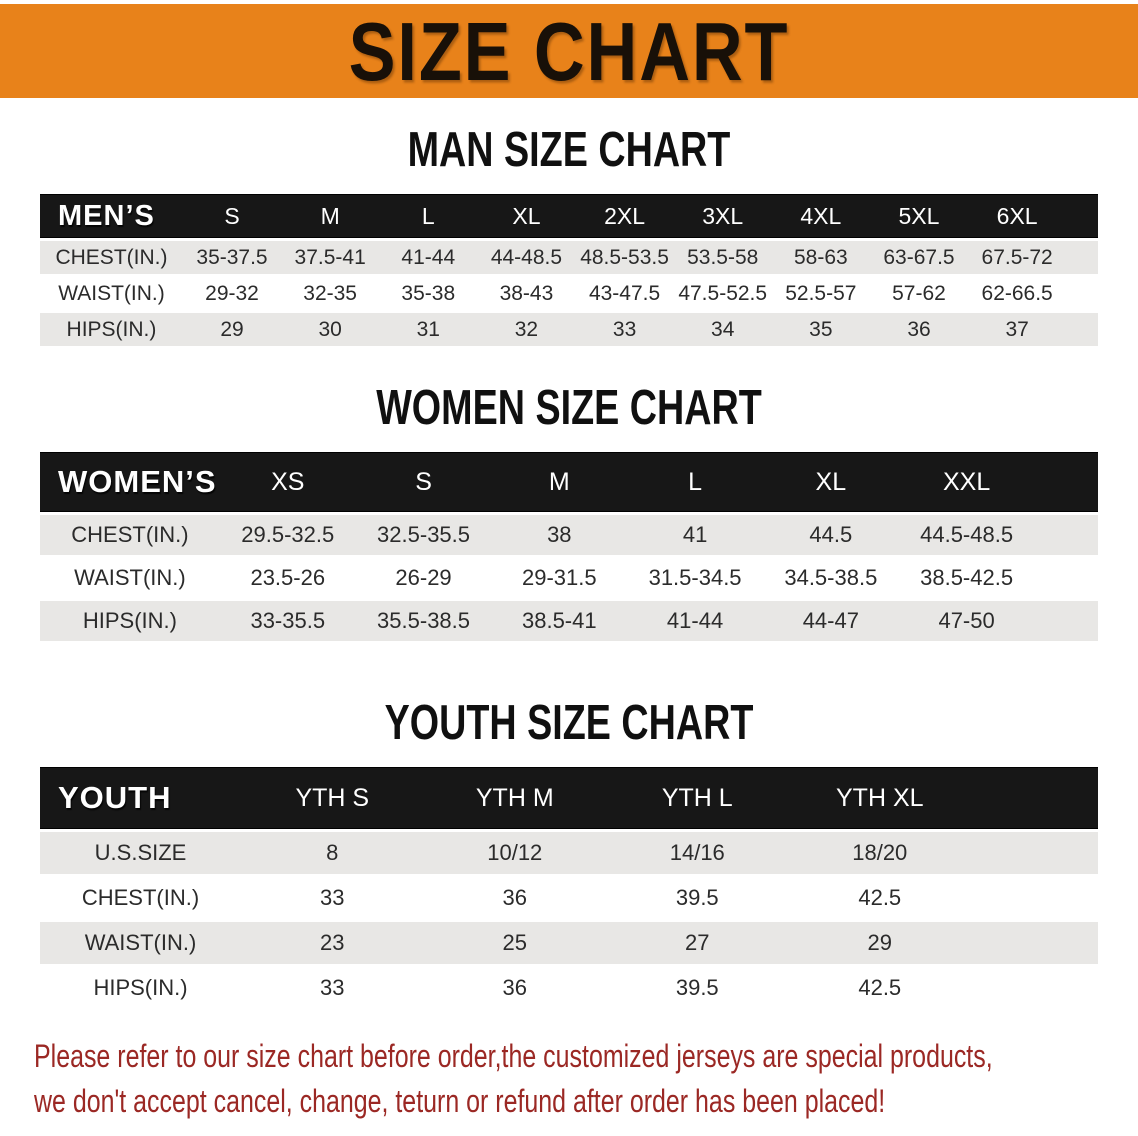 The height and width of the screenshot is (1136, 1138). What do you see at coordinates (559, 621) in the screenshot?
I see `size-value-cell: 38.5-41` at bounding box center [559, 621].